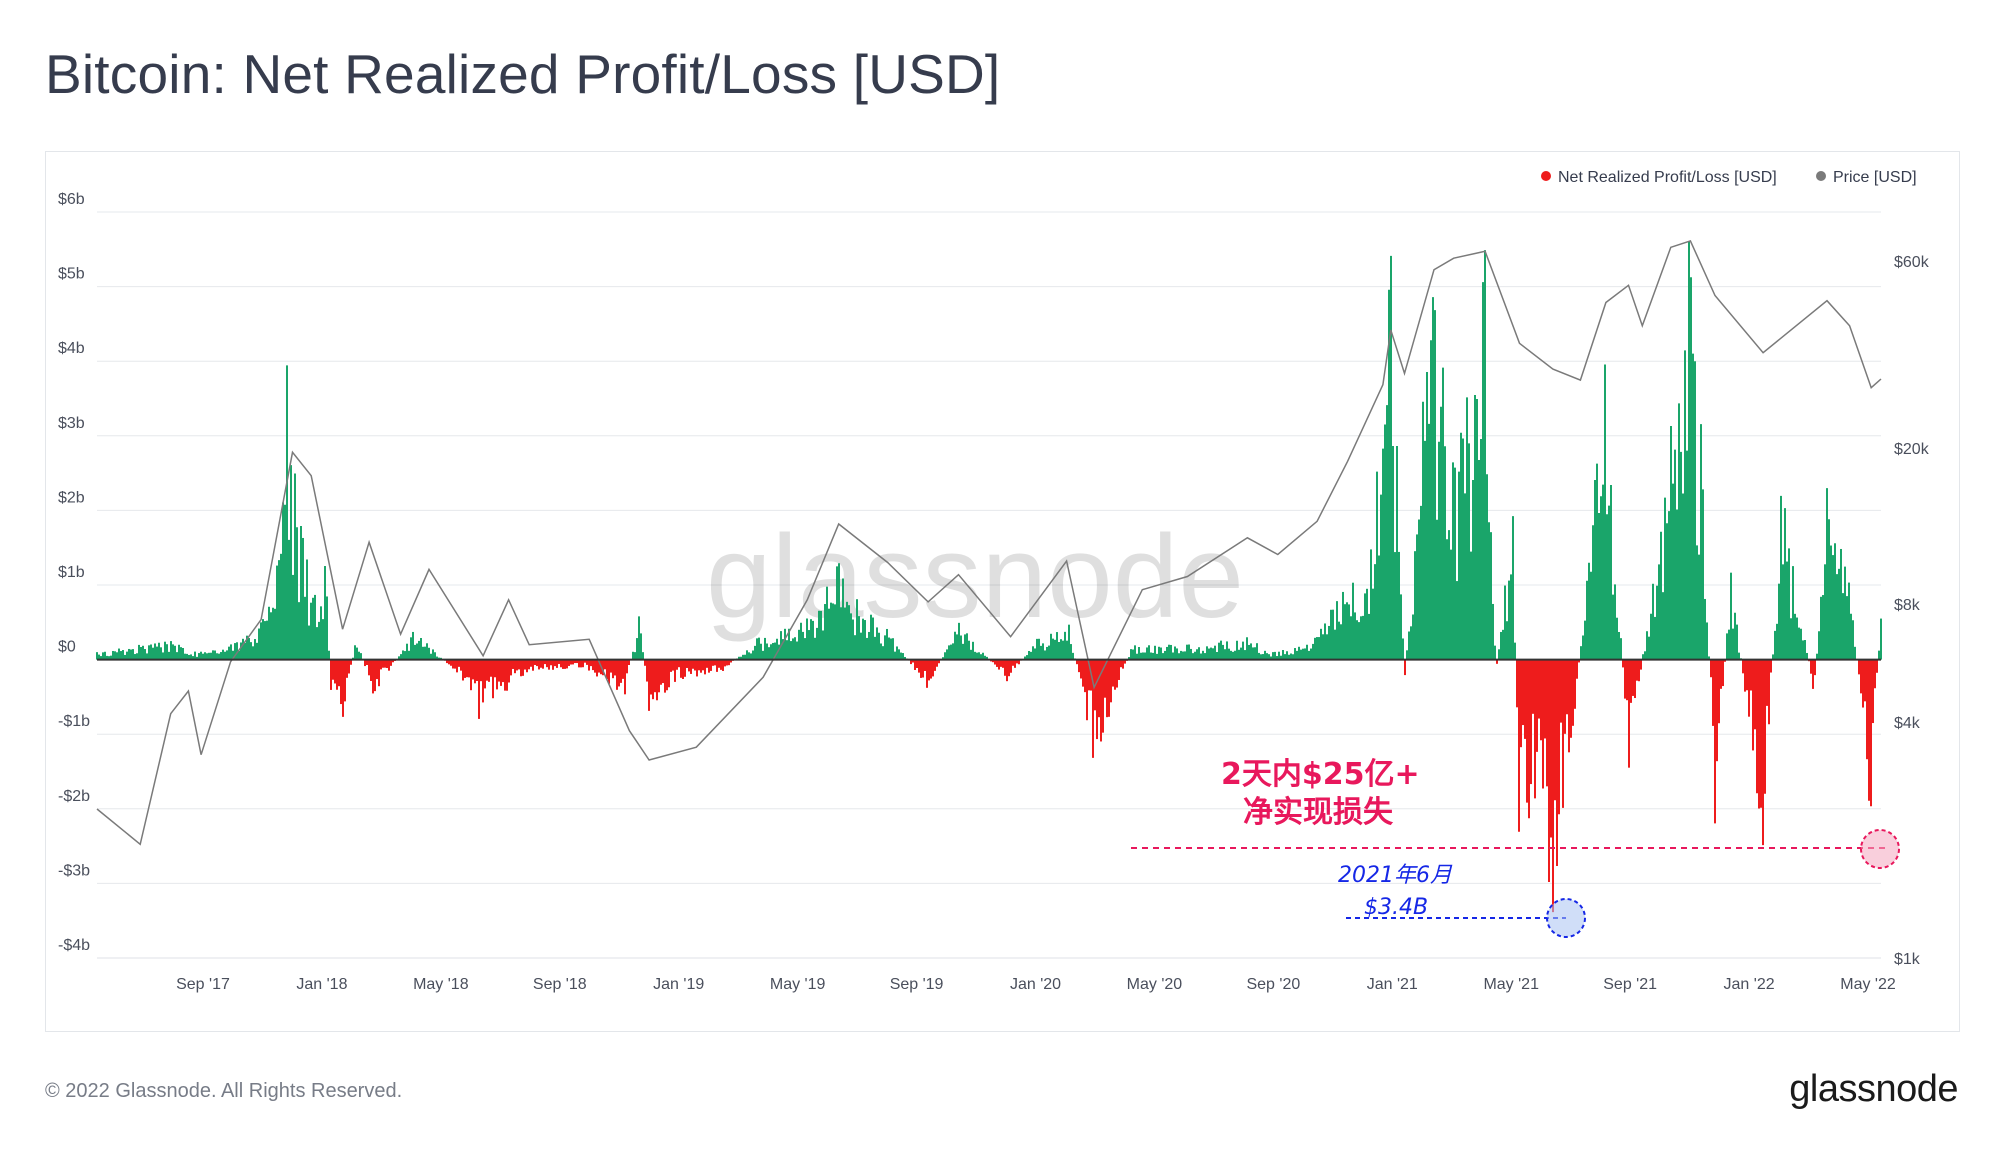 This screenshot has width=2000, height=1152. What do you see at coordinates (1873, 1089) in the screenshot?
I see `glassnode-logo: glassnode` at bounding box center [1873, 1089].